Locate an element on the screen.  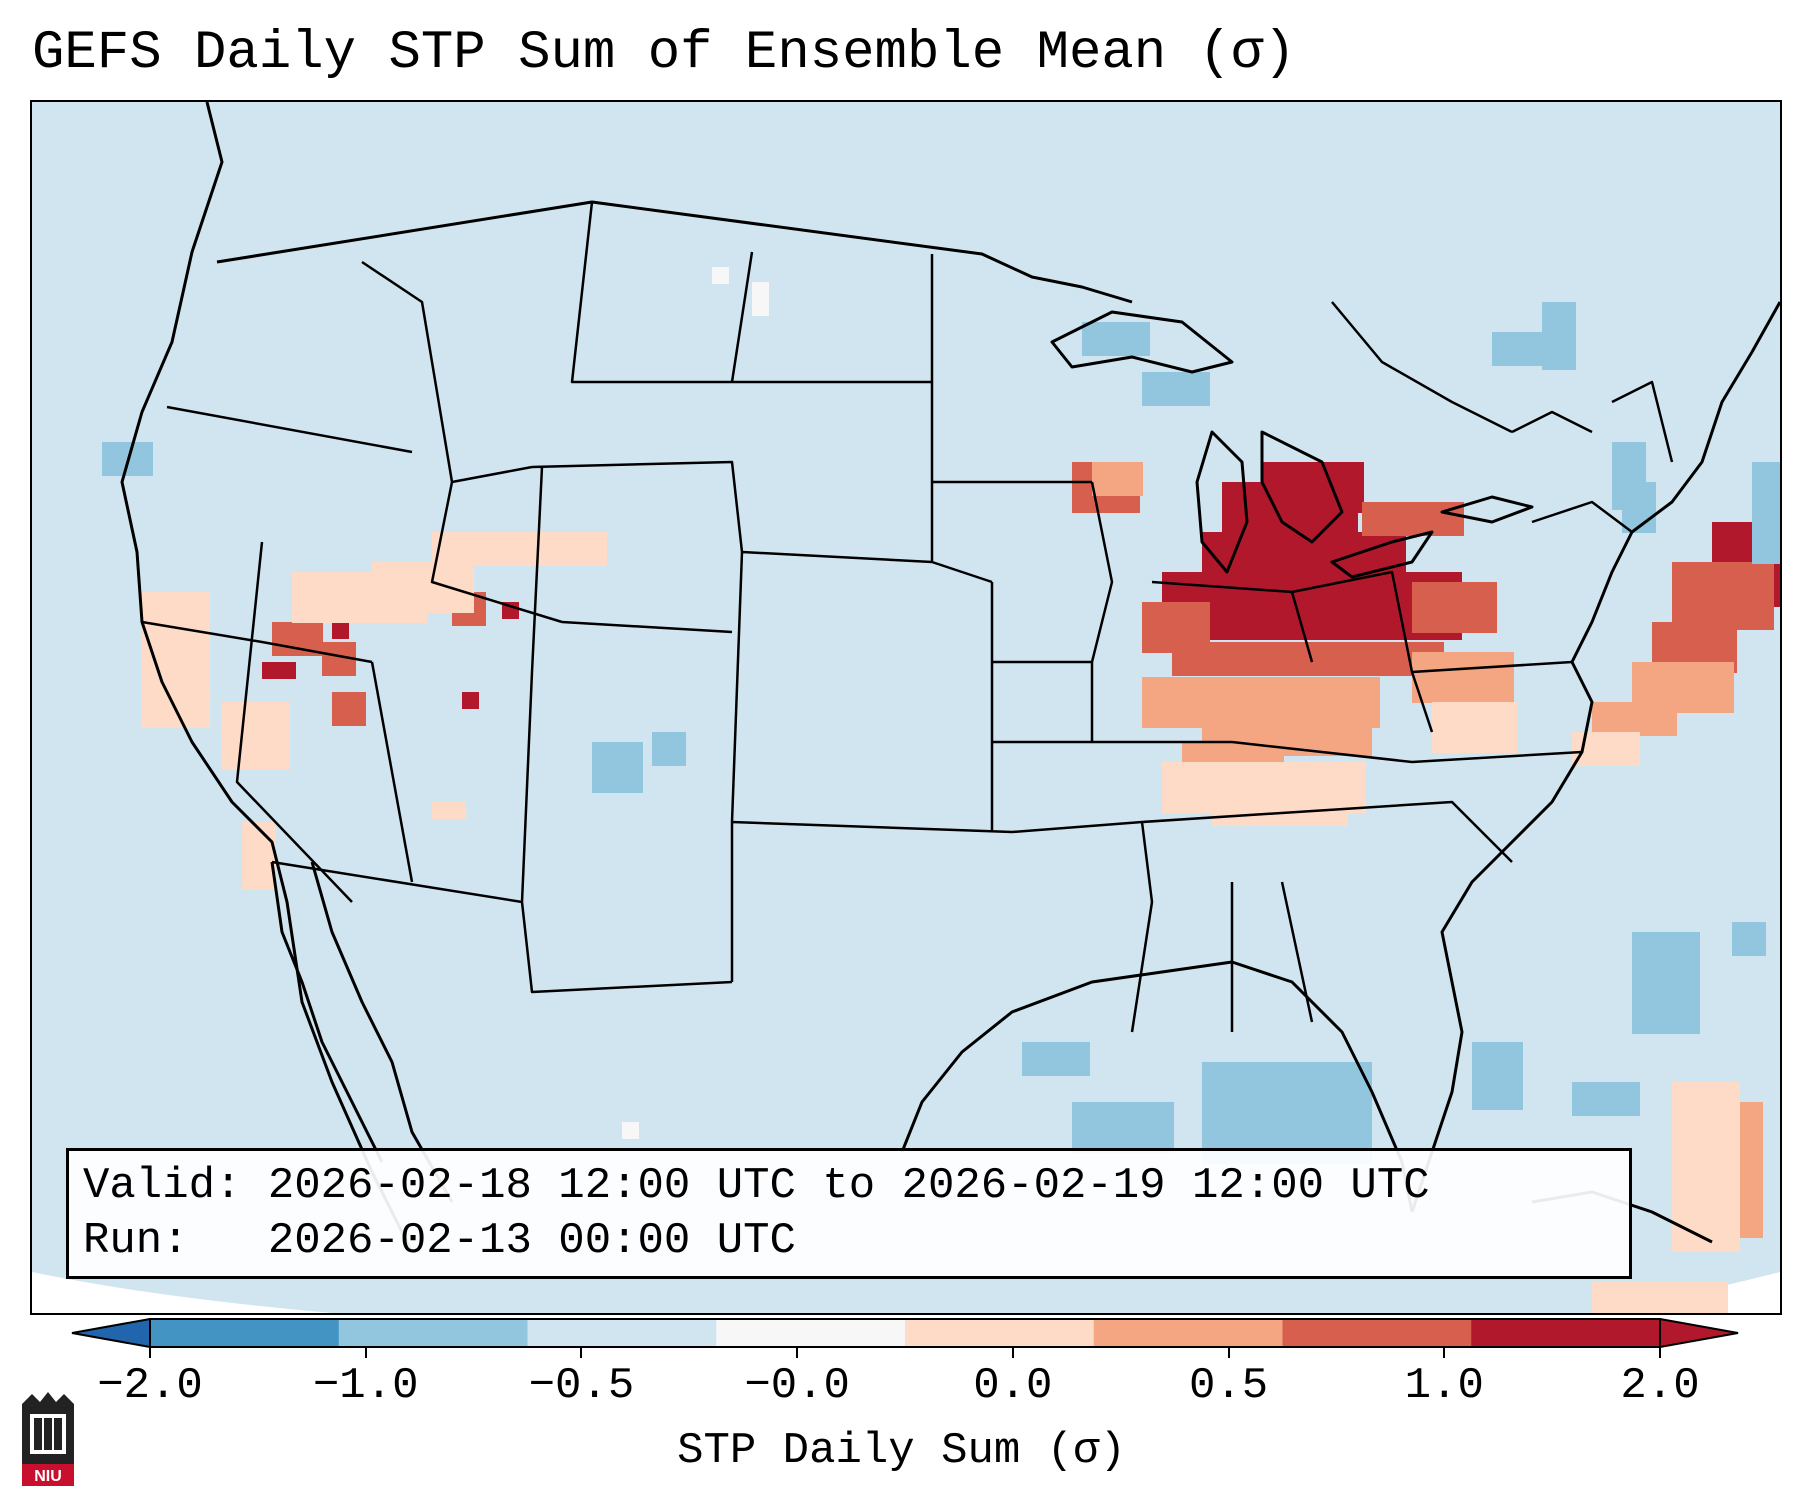
niu-logo: NIU is located at coordinates (48, 1439).